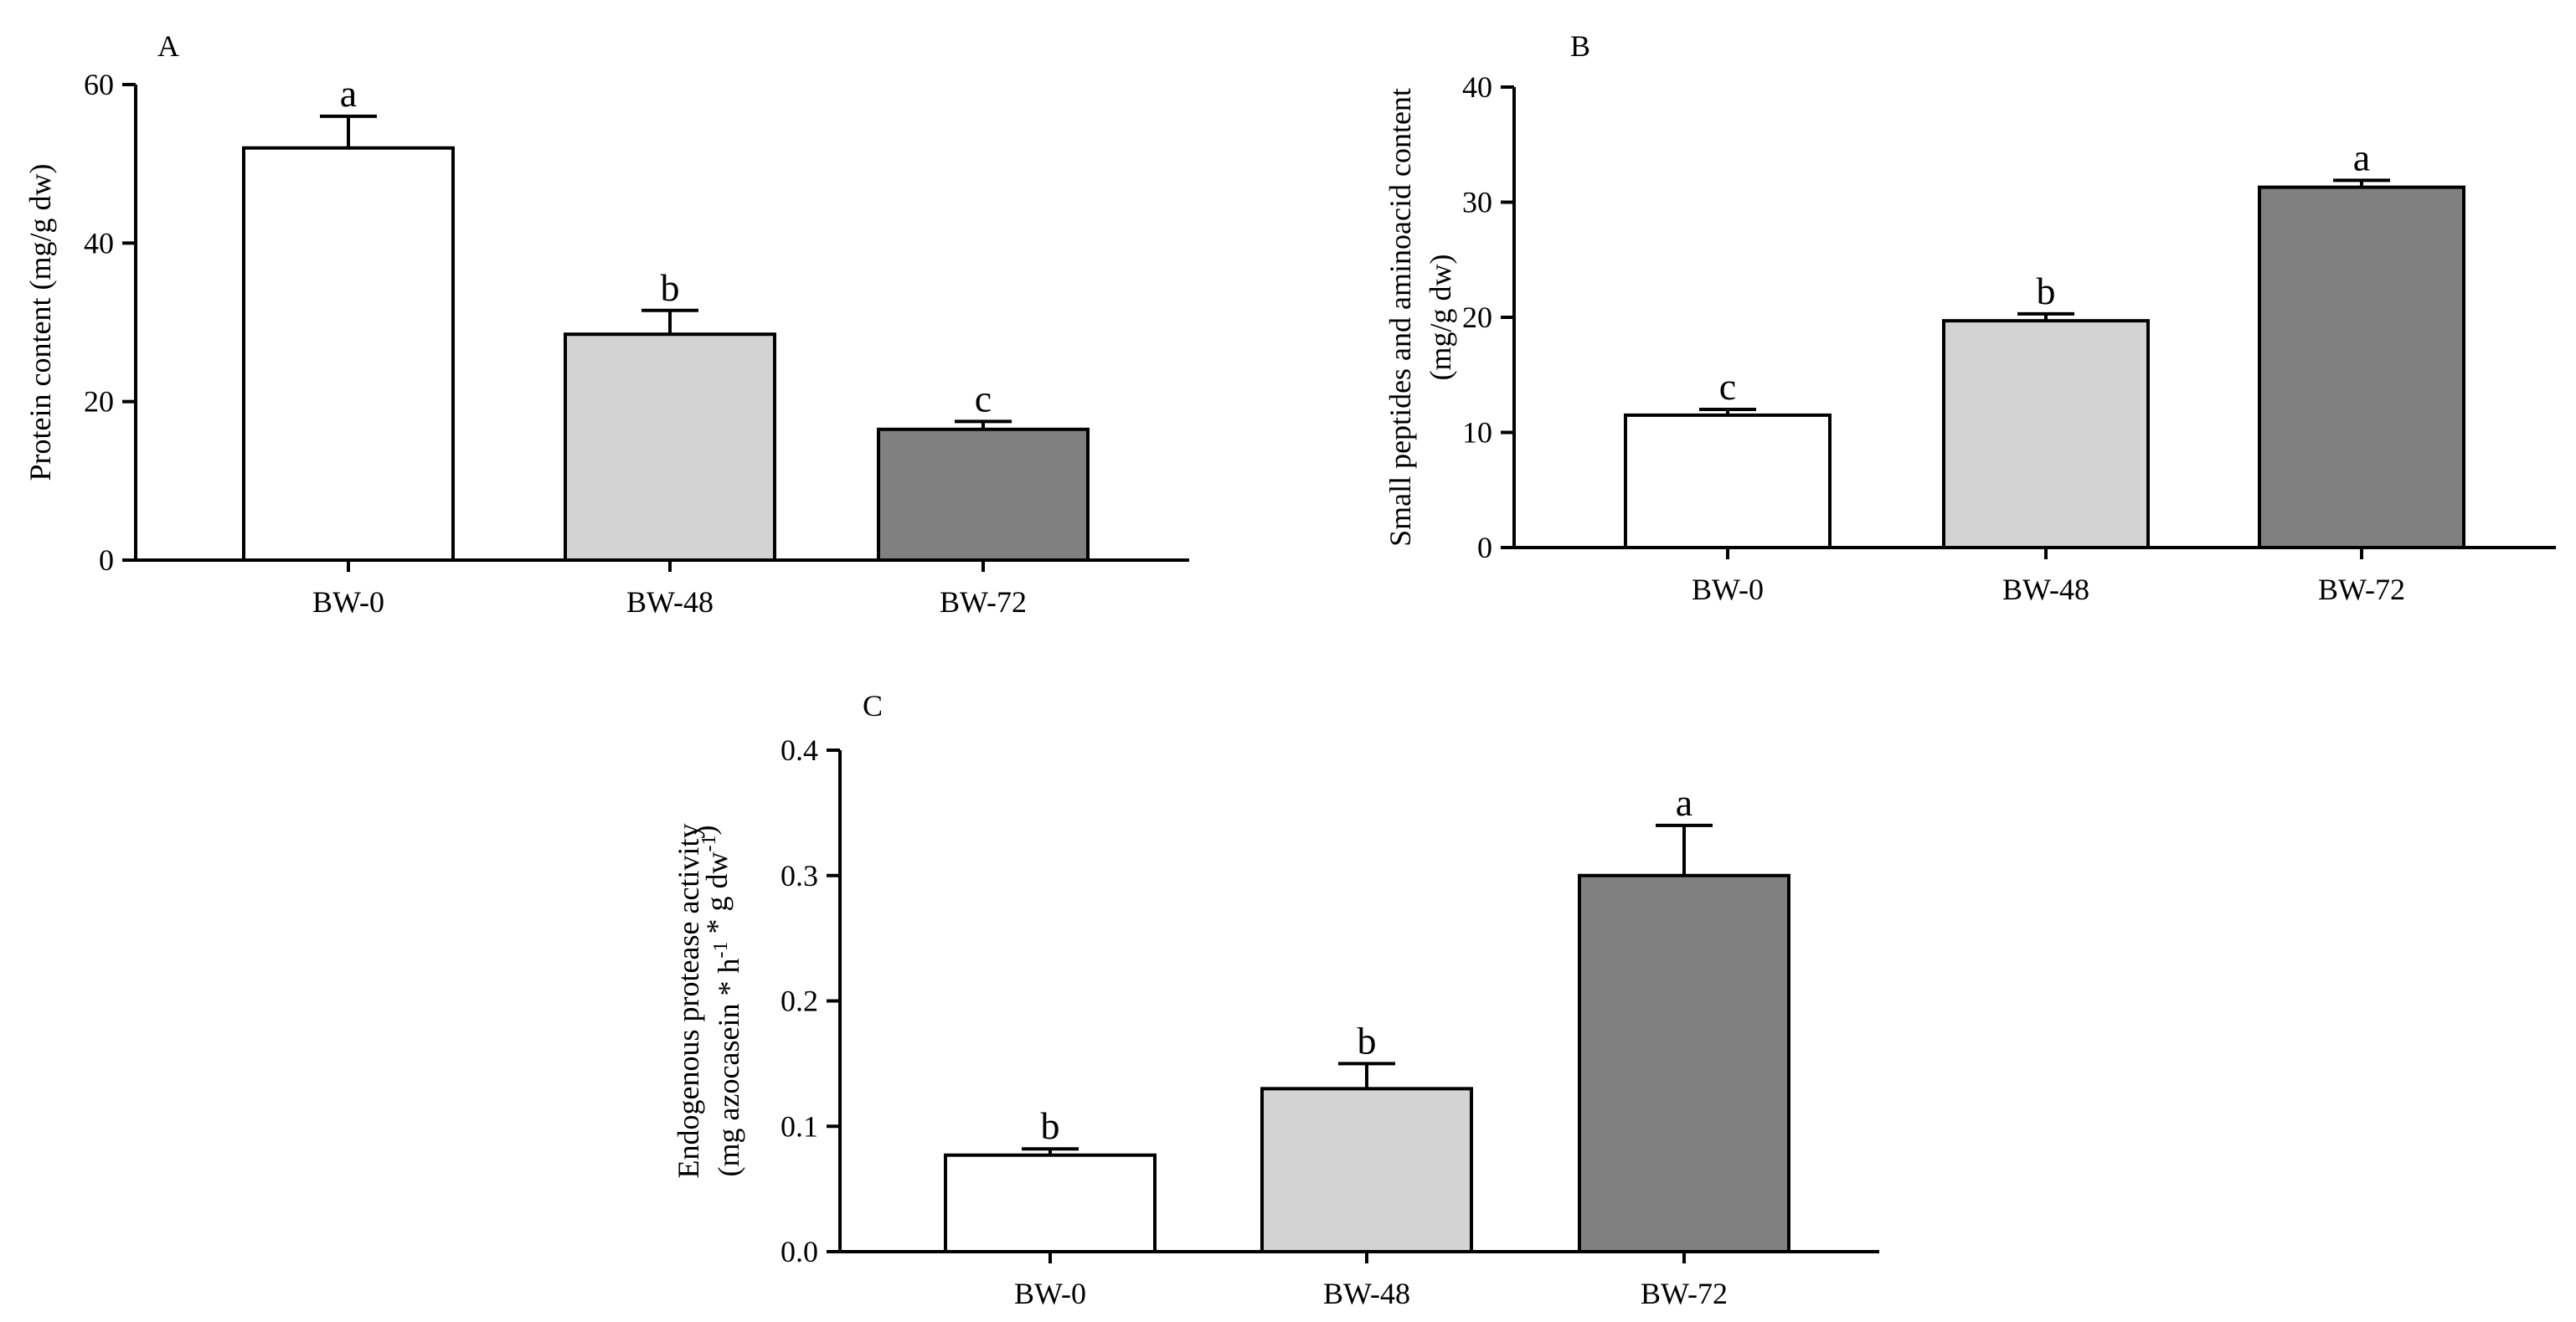 This screenshot has width=2576, height=1322. What do you see at coordinates (799, 1251) in the screenshot?
I see `y-tick-label: 0.0` at bounding box center [799, 1251].